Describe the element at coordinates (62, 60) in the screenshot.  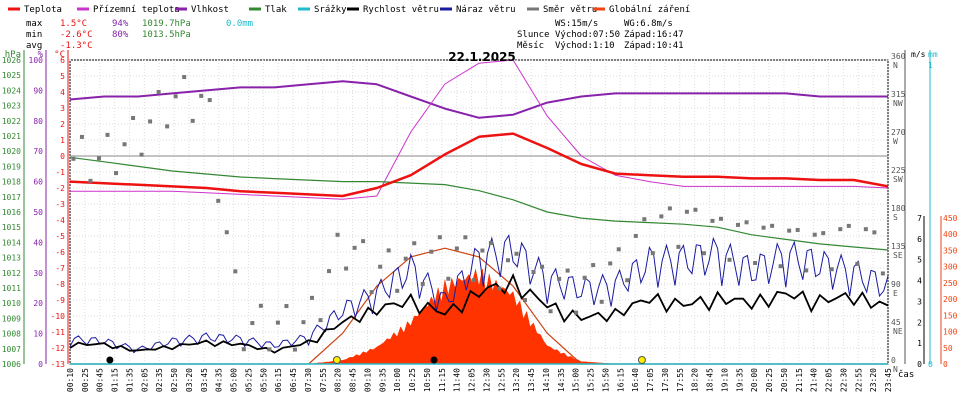
I see `celsius-tick: 6` at that location.